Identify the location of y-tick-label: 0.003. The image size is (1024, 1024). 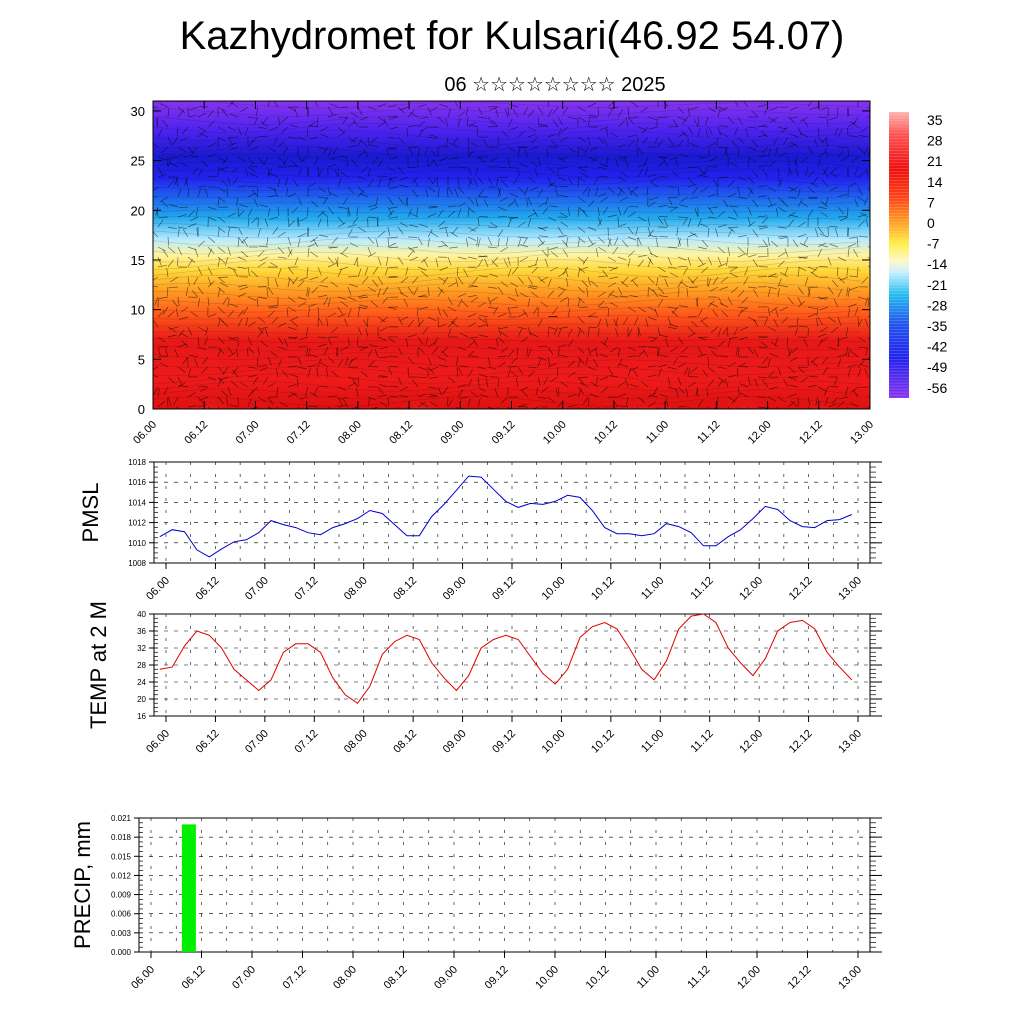
(121, 933).